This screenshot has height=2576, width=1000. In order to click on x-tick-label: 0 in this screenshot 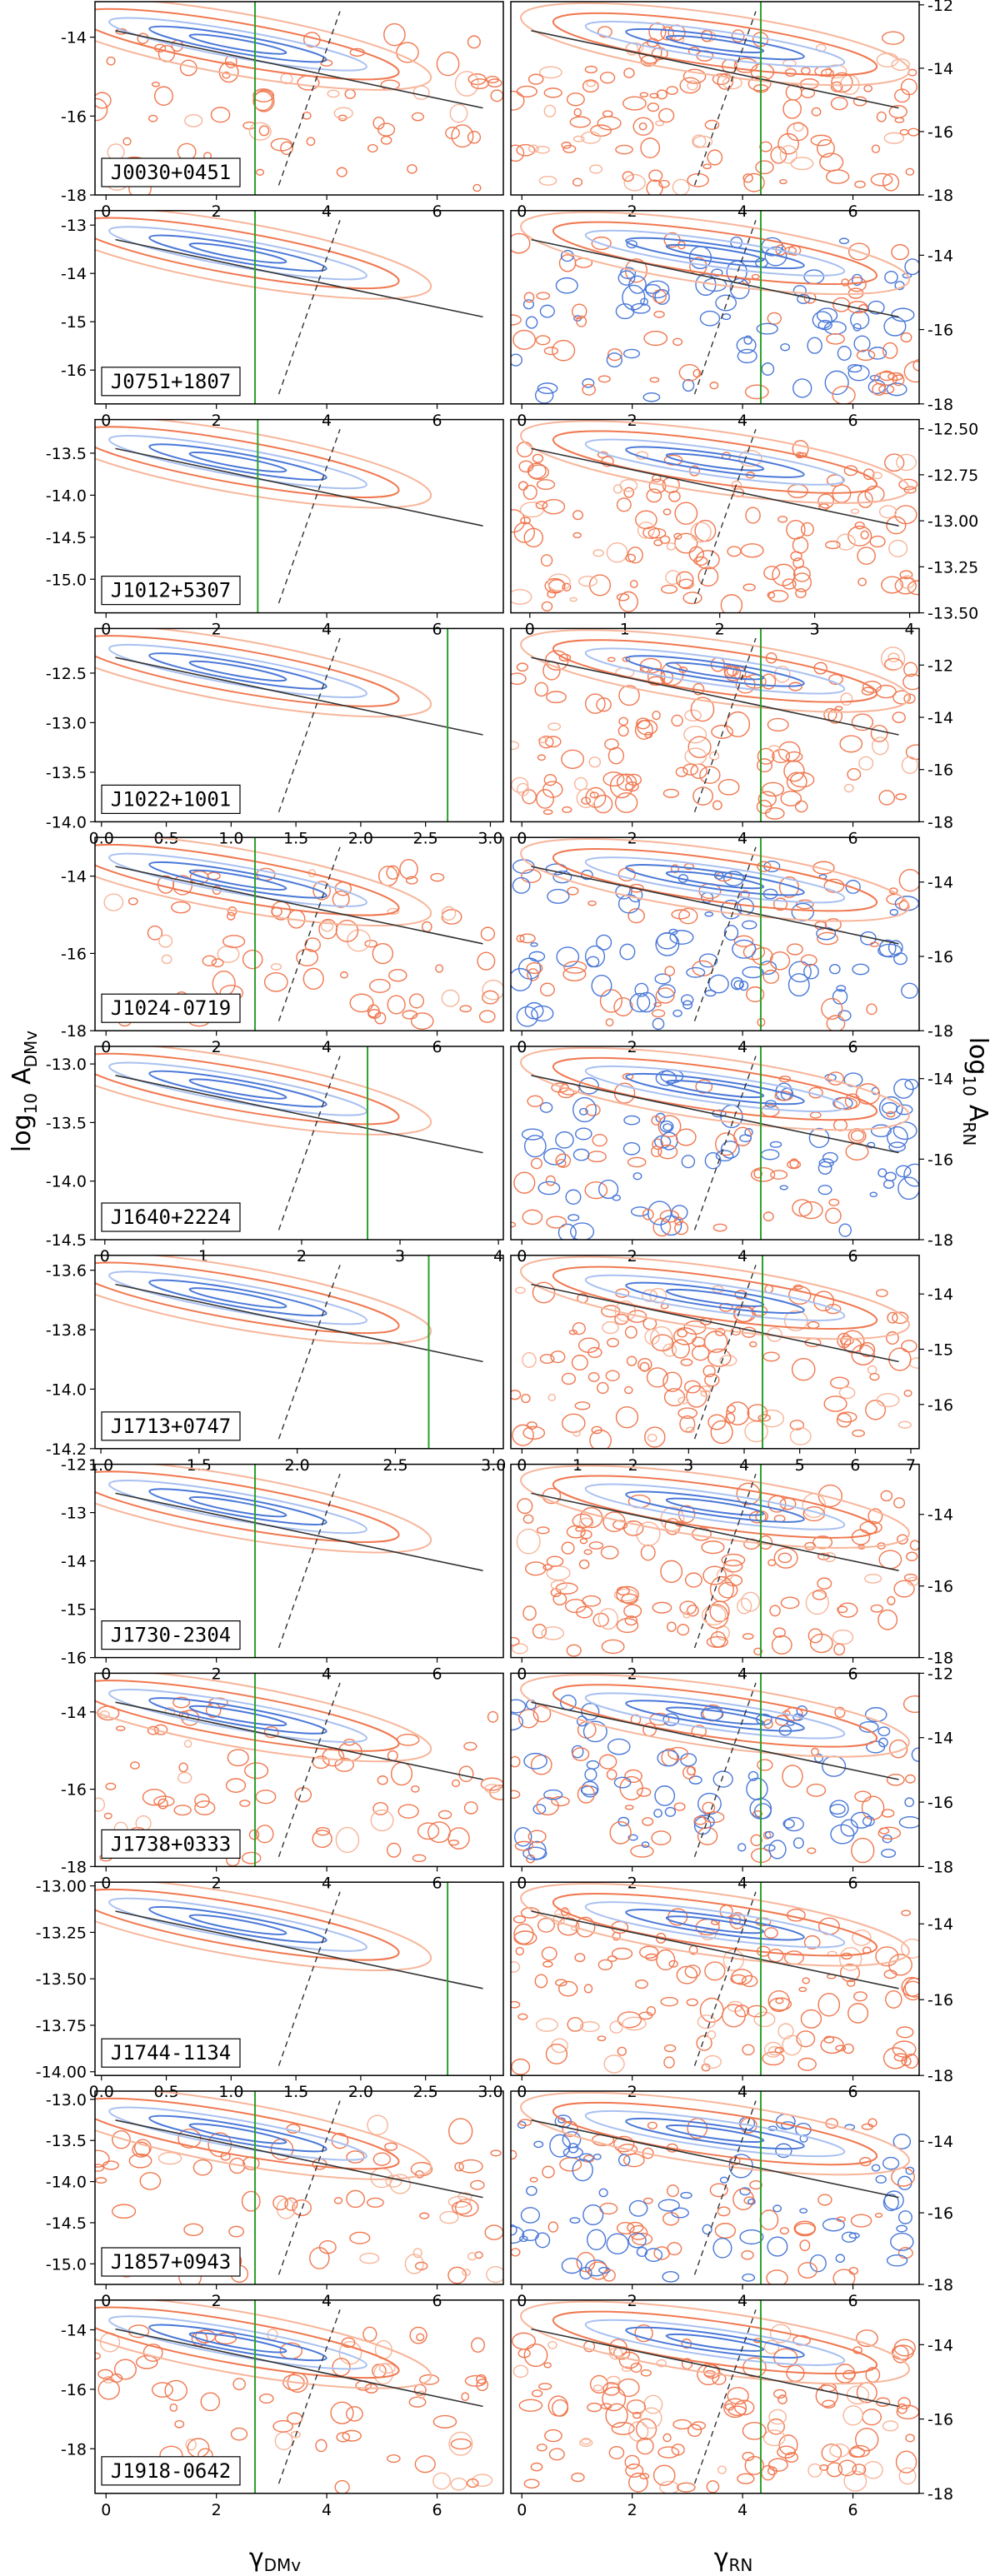, I will do `click(522, 1674)`.